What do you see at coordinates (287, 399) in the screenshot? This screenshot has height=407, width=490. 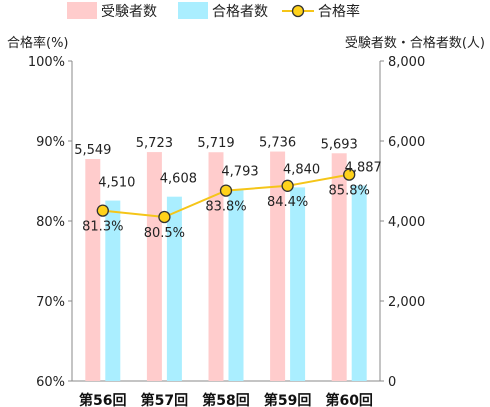 I see `category-label: 第59回` at bounding box center [287, 399].